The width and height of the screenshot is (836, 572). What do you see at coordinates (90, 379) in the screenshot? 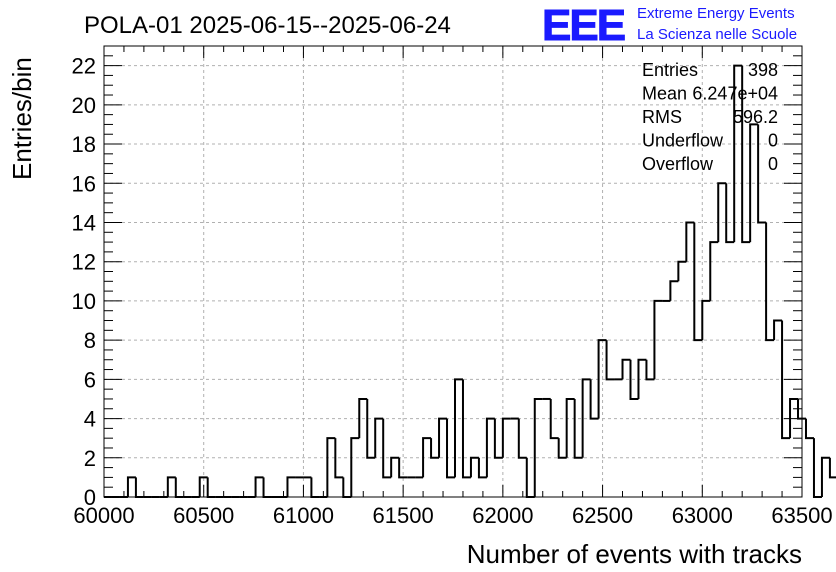
I see `y-tick-label: 6` at bounding box center [90, 379].